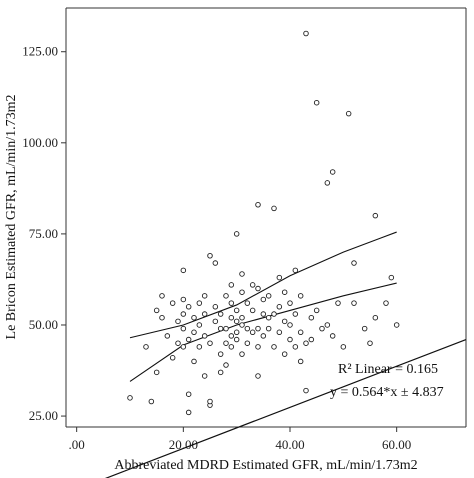 This screenshot has width=474, height=478. I want to click on upper-confidence-curve, so click(263, 285).